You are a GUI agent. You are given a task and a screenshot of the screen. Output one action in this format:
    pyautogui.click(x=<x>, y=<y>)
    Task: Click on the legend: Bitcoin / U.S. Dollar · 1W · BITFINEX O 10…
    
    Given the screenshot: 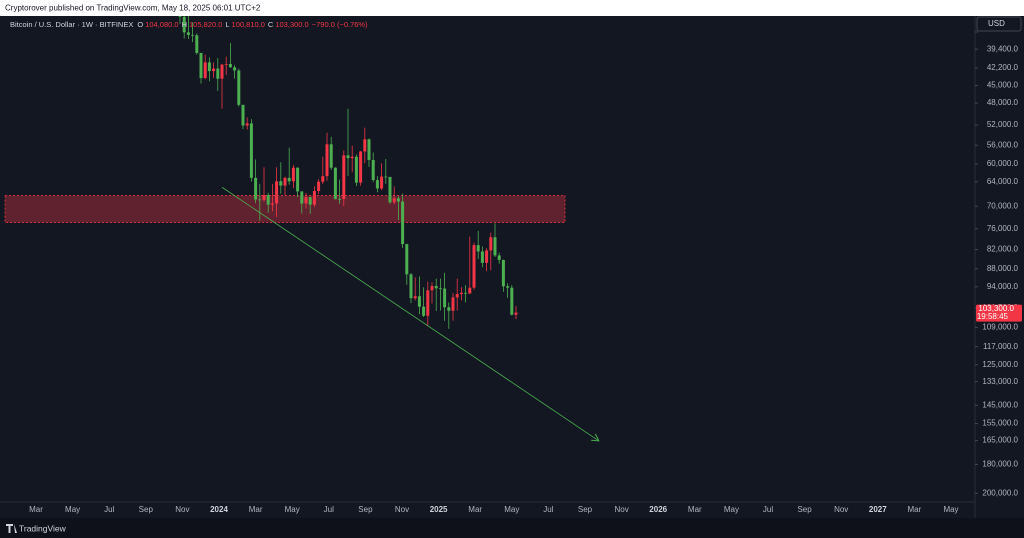 What is the action you would take?
    pyautogui.click(x=189, y=24)
    